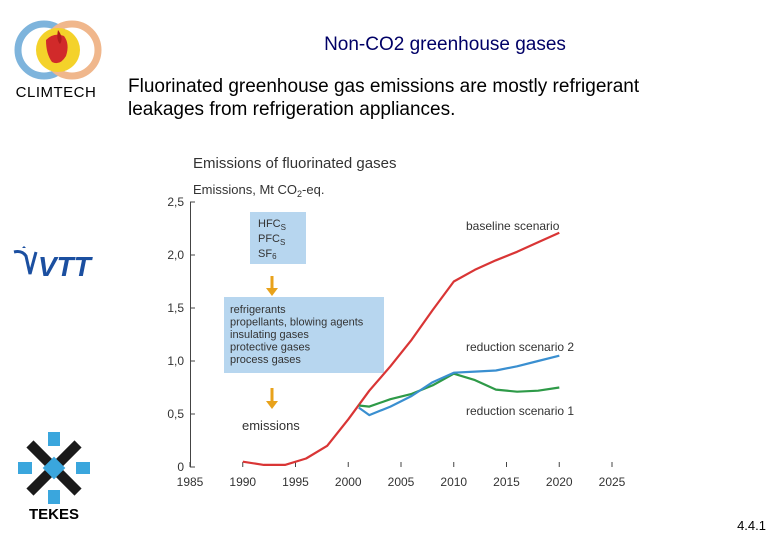  Describe the element at coordinates (190, 482) in the screenshot. I see `x-tick-label: 1985` at that location.